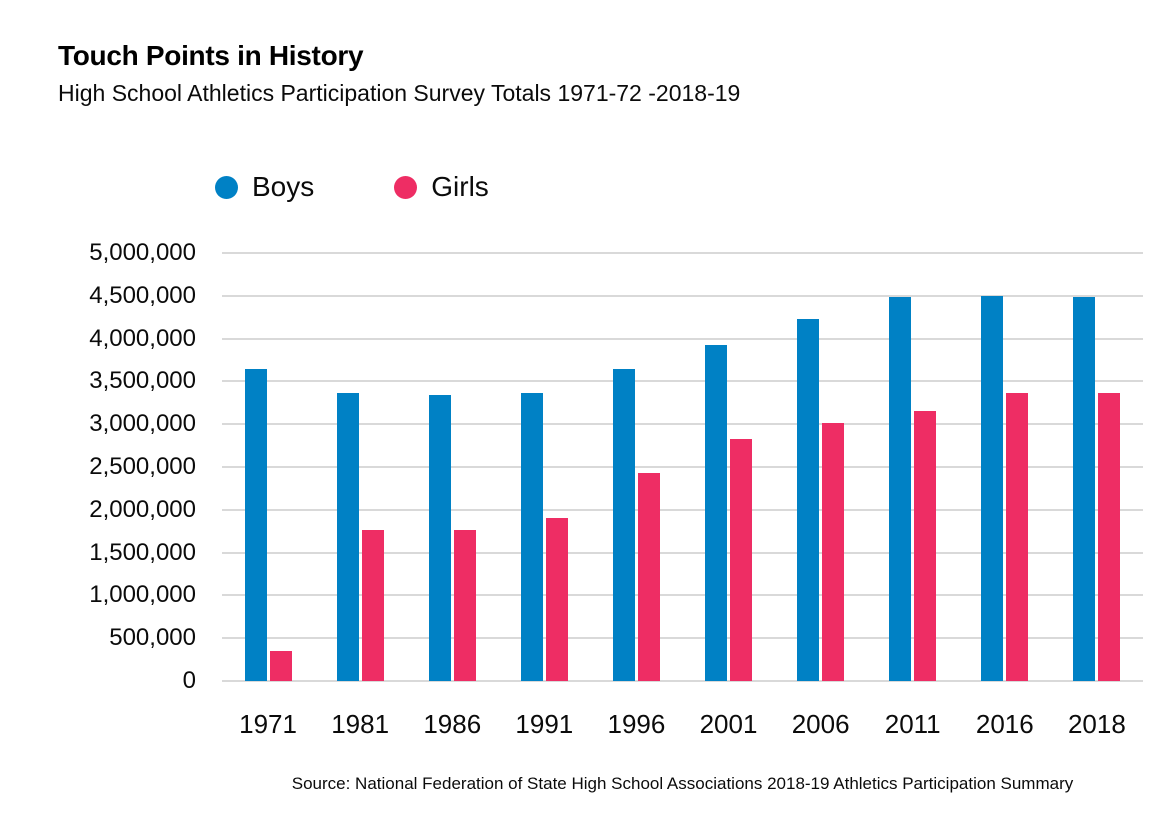  What do you see at coordinates (142, 381) in the screenshot?
I see `y-tick-label: 3,500,000` at bounding box center [142, 381].